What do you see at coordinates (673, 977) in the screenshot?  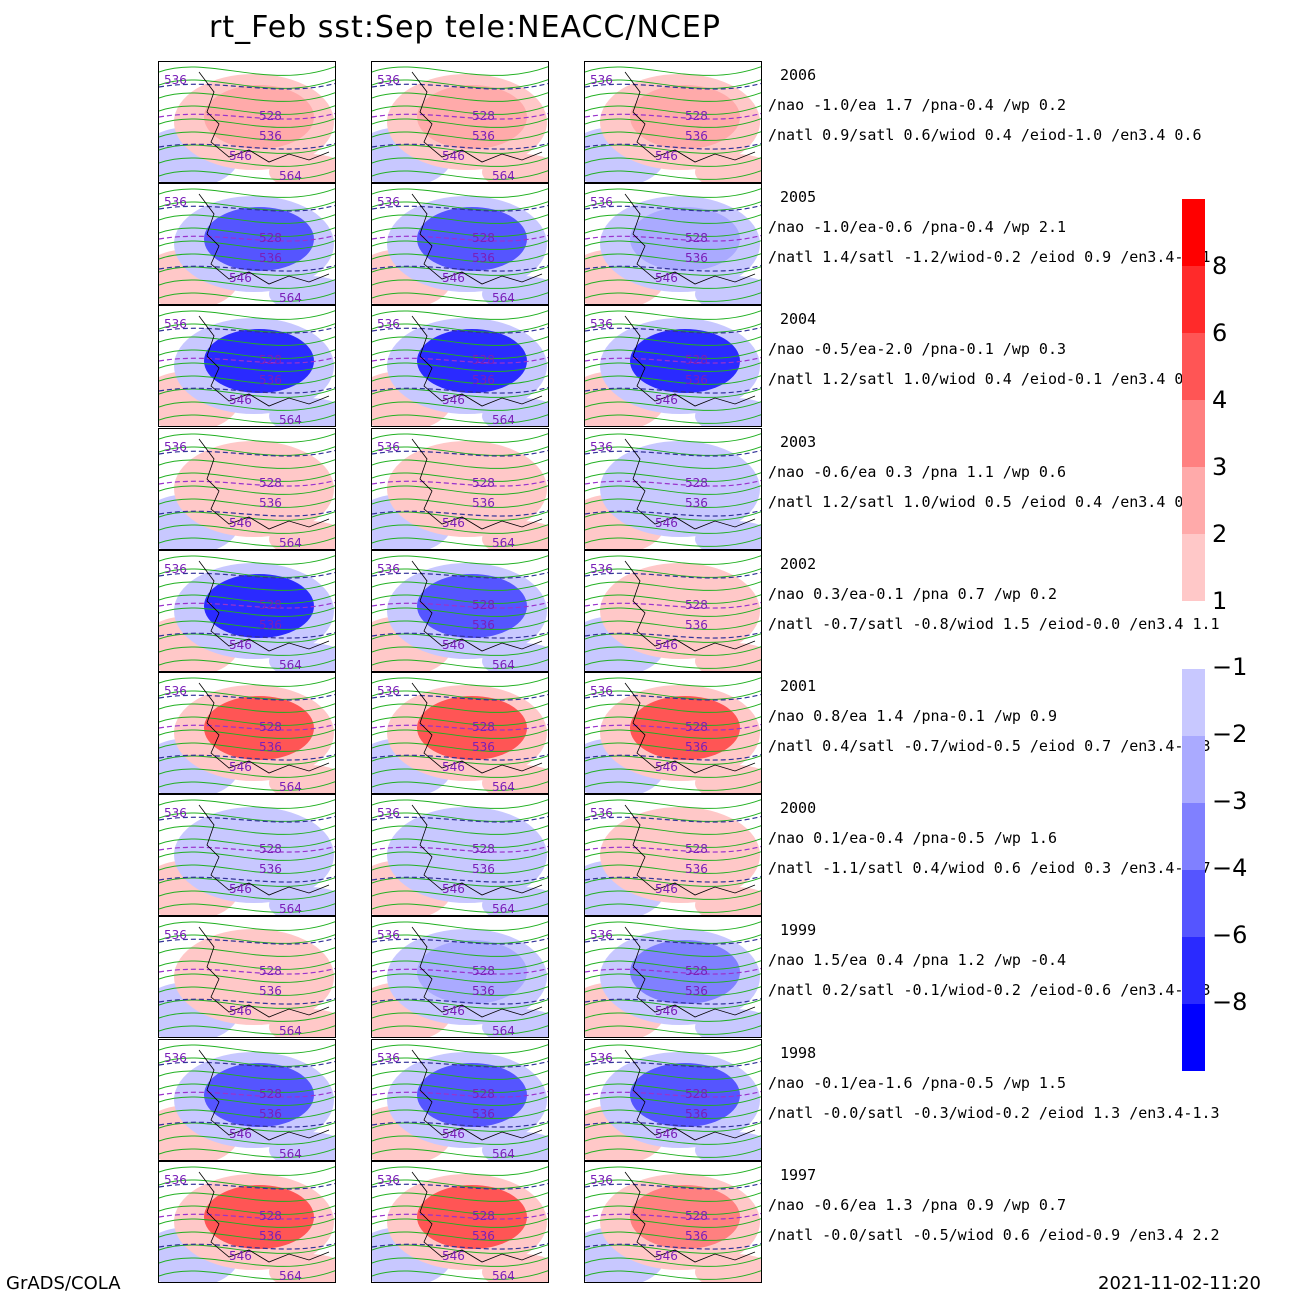 I see `map-panel-1999-3: 536 528 536 546` at bounding box center [673, 977].